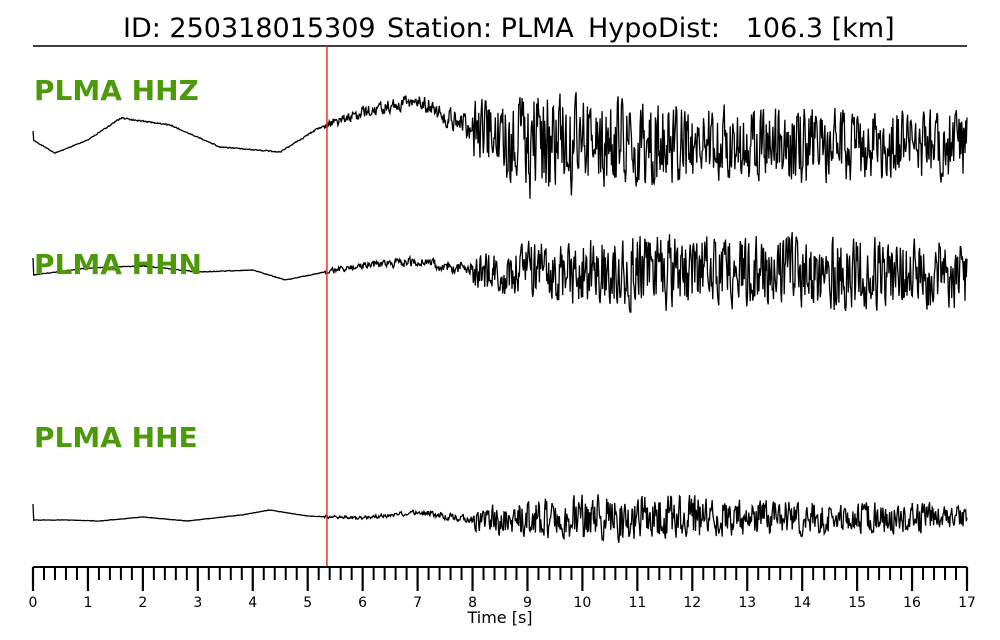 The width and height of the screenshot is (1000, 640). Describe the element at coordinates (362, 603) in the screenshot. I see `tick-label: 6` at that location.